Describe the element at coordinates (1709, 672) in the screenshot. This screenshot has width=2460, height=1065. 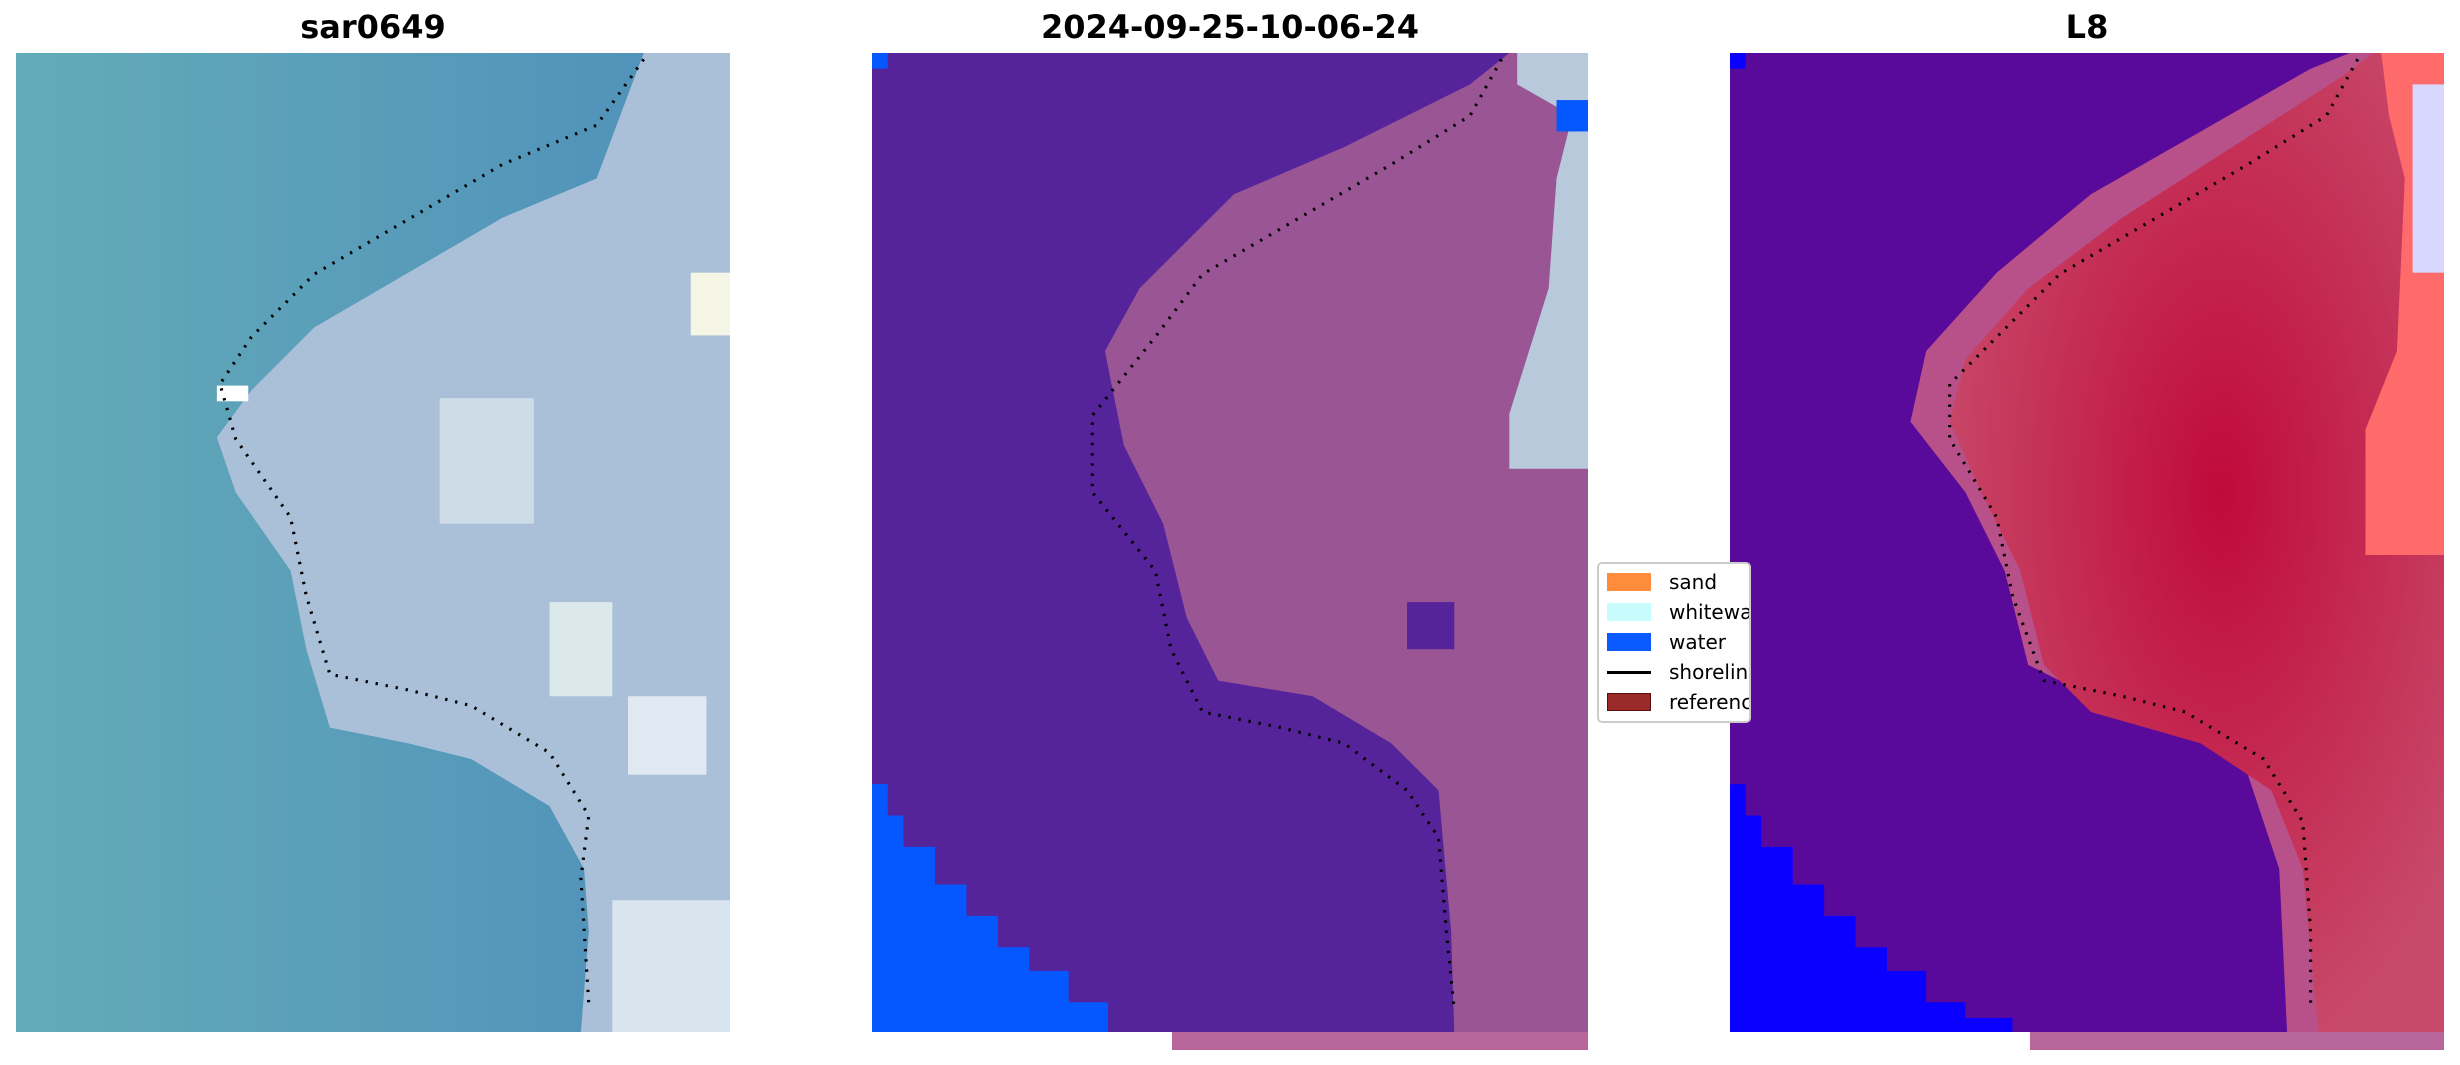
I see `legend-label: shoreline` at that location.